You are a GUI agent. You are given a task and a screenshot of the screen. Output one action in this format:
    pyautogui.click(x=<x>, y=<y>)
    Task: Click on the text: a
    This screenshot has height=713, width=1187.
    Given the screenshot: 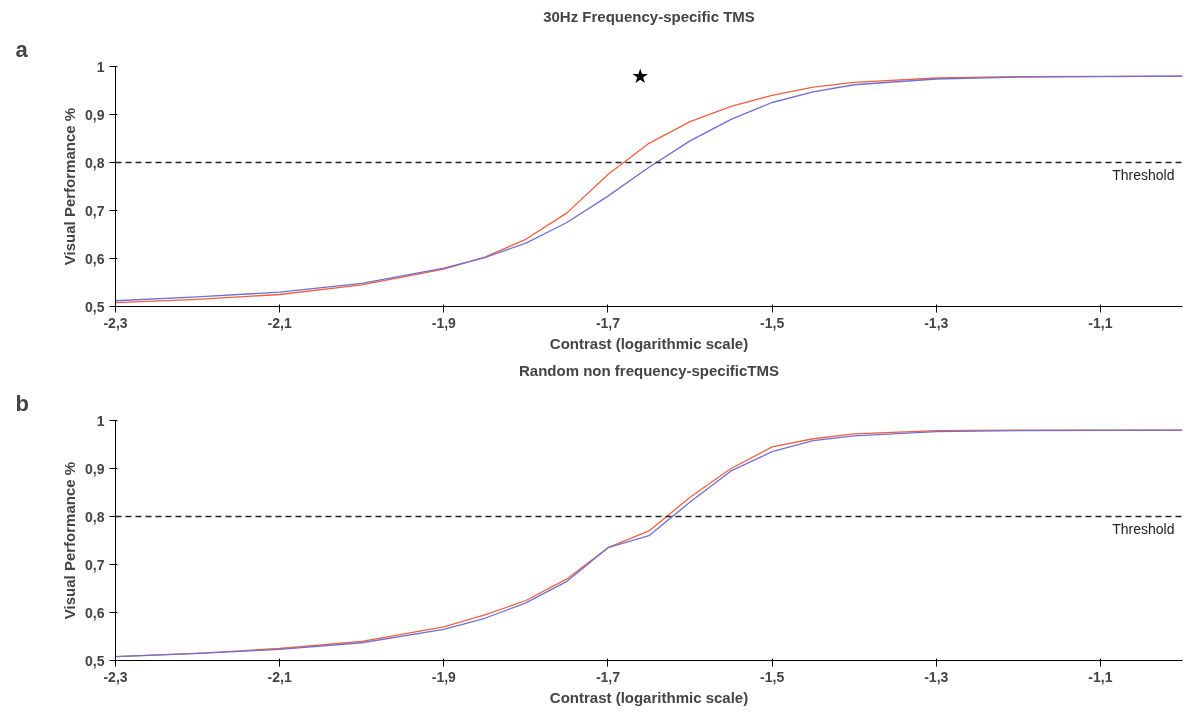 What is the action you would take?
    pyautogui.click(x=22, y=49)
    